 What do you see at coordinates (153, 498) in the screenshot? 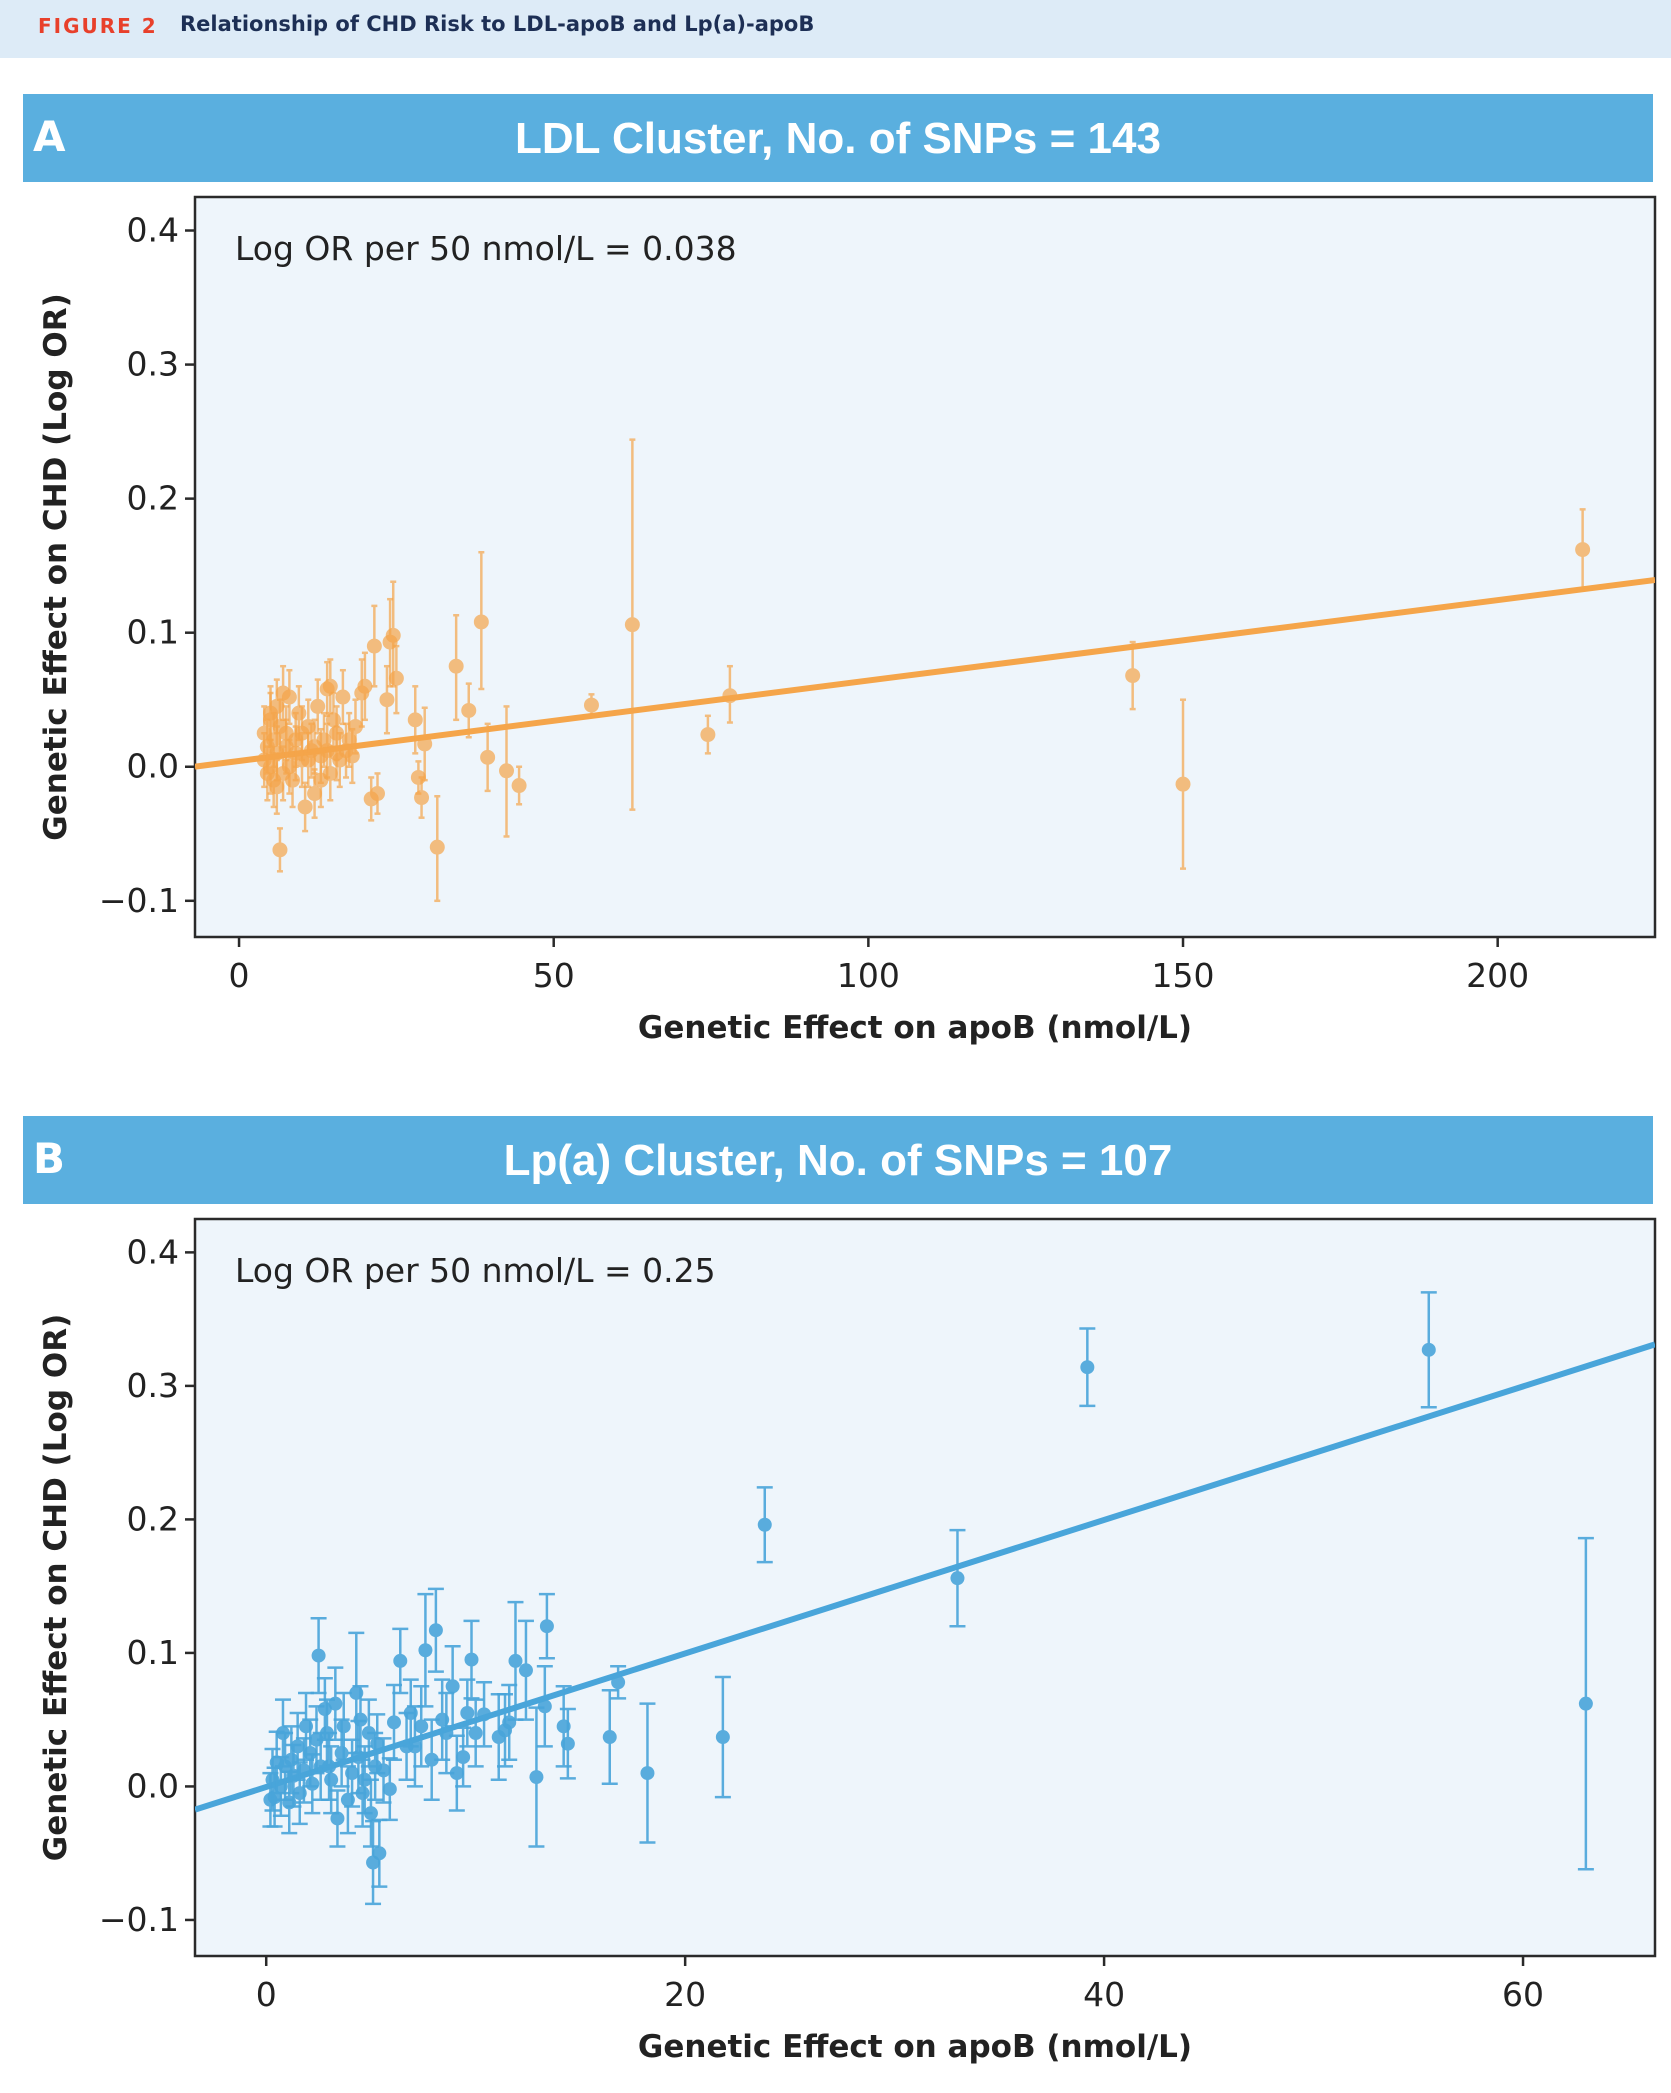
I see `y-tick-label: 0.2` at bounding box center [153, 498].